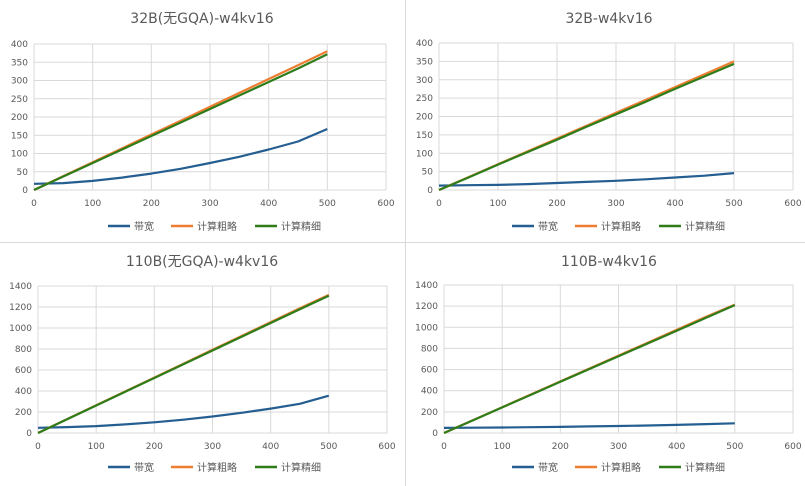 This screenshot has width=805, height=486. Describe the element at coordinates (202, 262) in the screenshot. I see `chart-title: 110B(无GQA)-w4kv16` at that location.